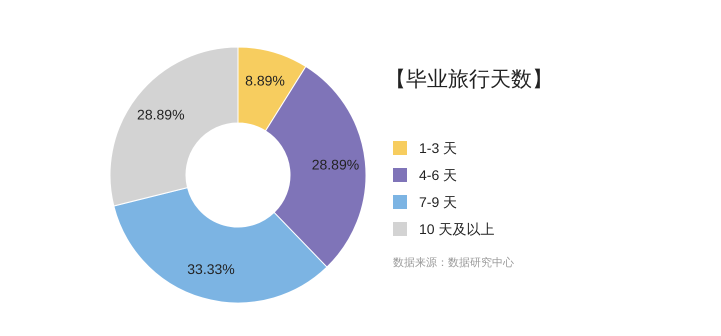 Image resolution: width=721 pixels, height=336 pixels. I want to click on legend-label: 7-9 天, so click(438, 202).